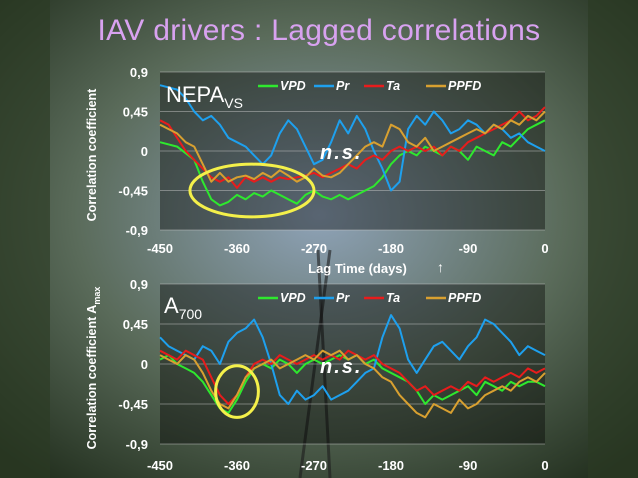 The image size is (638, 478). Describe the element at coordinates (97, 296) in the screenshot. I see `y-axis-label-sub: max` at that location.